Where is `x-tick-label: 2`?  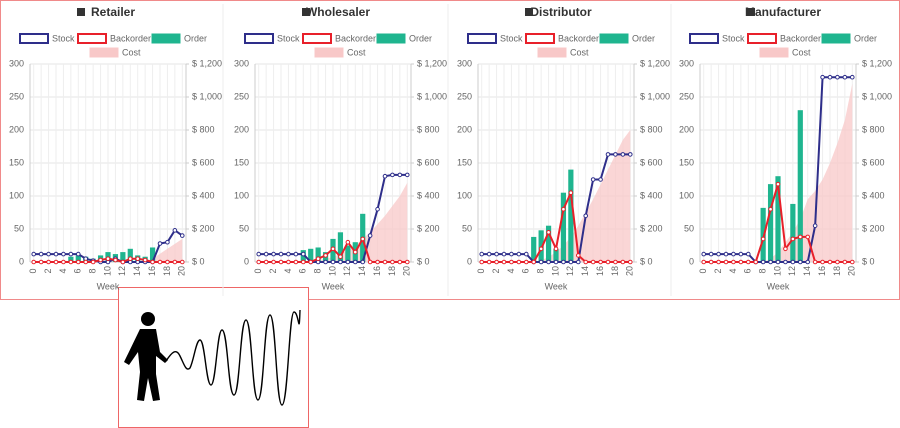 x-tick-label: 2 is located at coordinates (48, 270).